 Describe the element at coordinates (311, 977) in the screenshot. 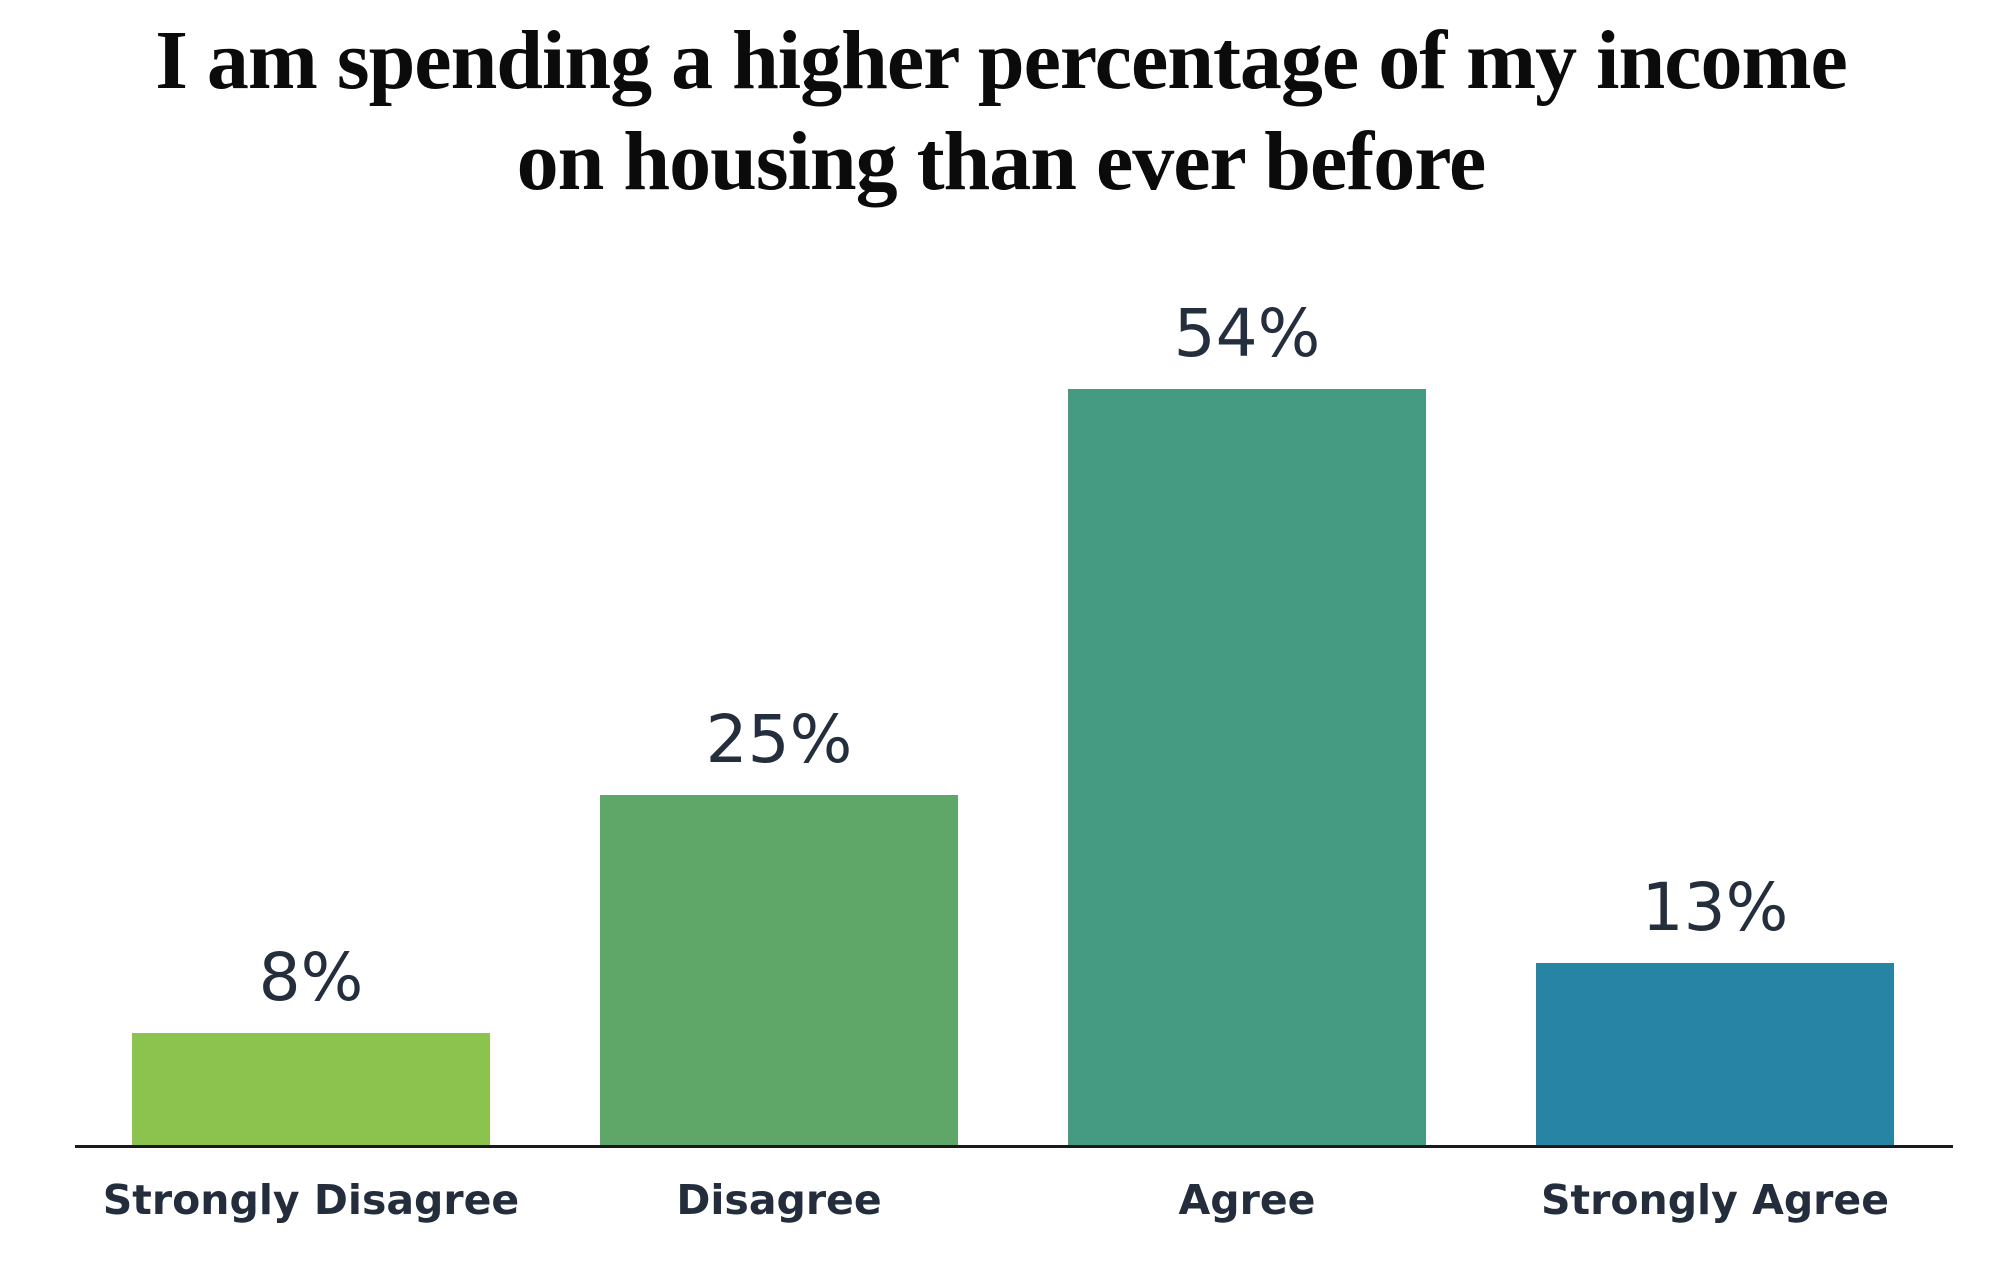

I see `bar-value-label-strongly-disagree: 8%` at that location.